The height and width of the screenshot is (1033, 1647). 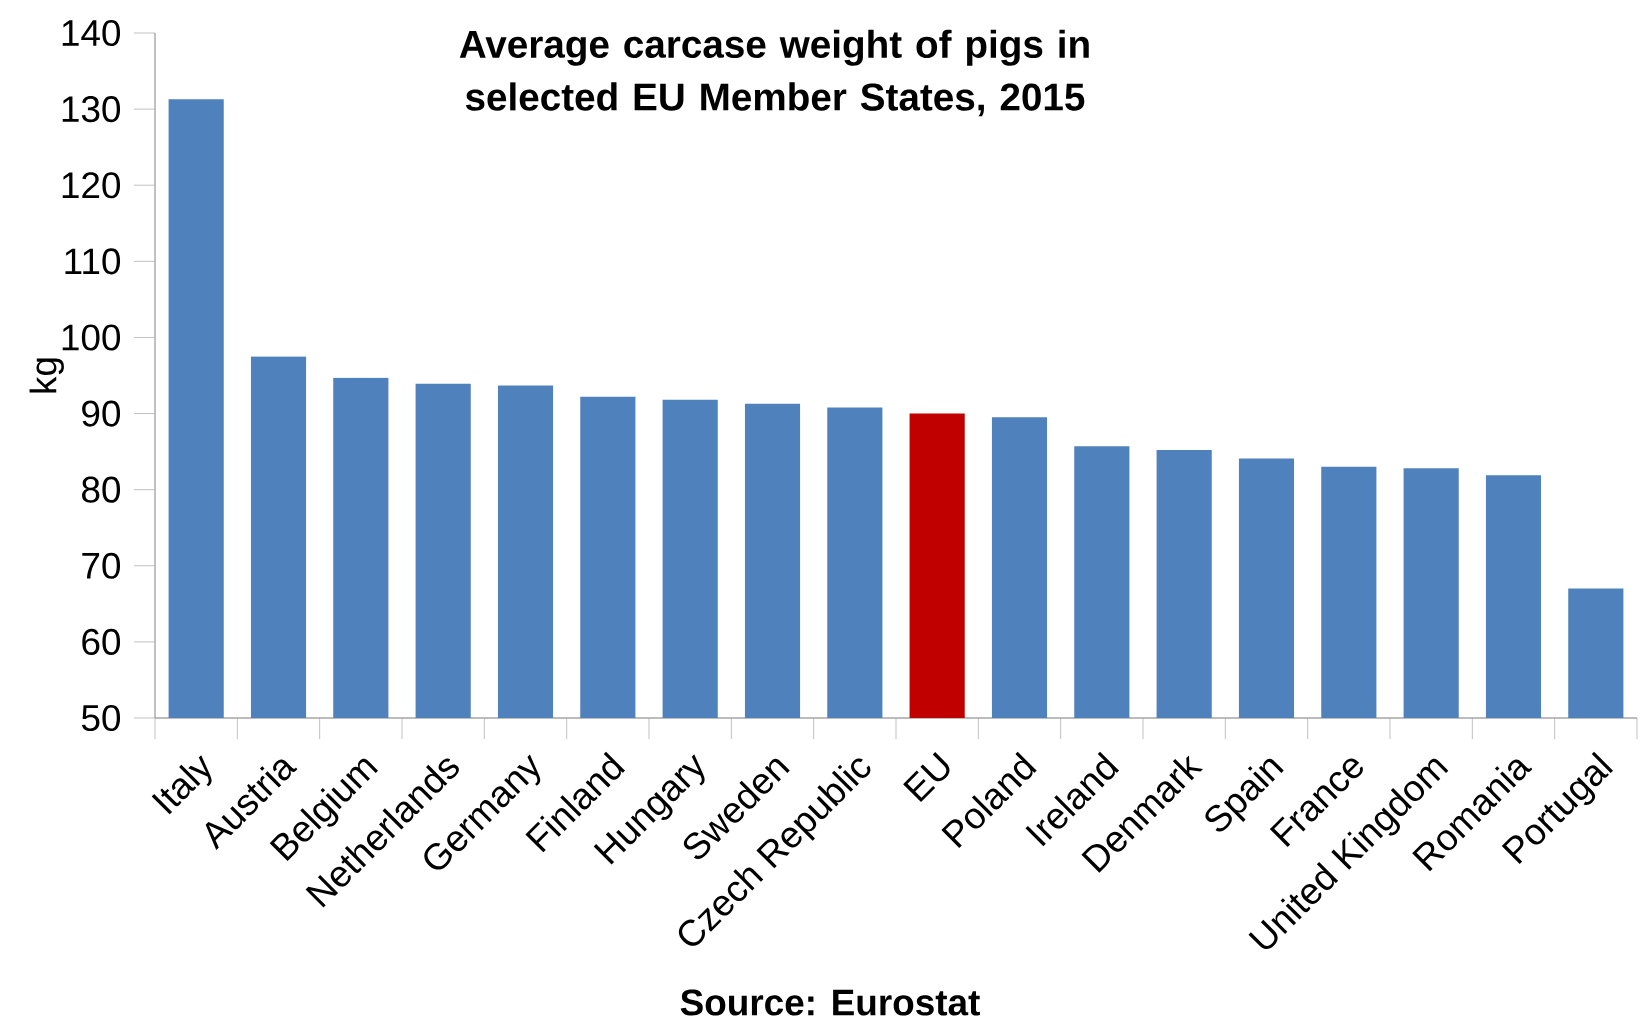 I want to click on y-tick-label: 60, so click(x=101, y=641).